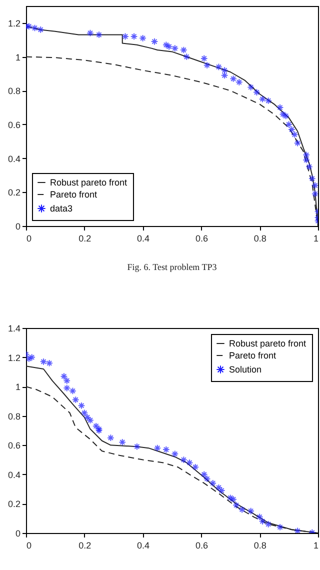 The image size is (320, 570). I want to click on legend-label: Solution, so click(245, 369).